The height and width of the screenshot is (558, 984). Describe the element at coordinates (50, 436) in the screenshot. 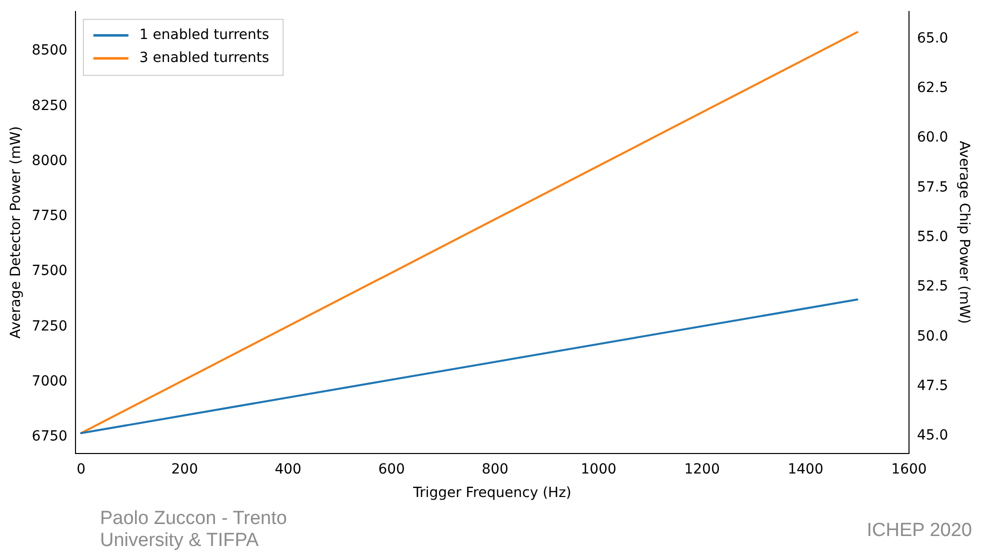

I see `y-tick-label: 6750` at that location.